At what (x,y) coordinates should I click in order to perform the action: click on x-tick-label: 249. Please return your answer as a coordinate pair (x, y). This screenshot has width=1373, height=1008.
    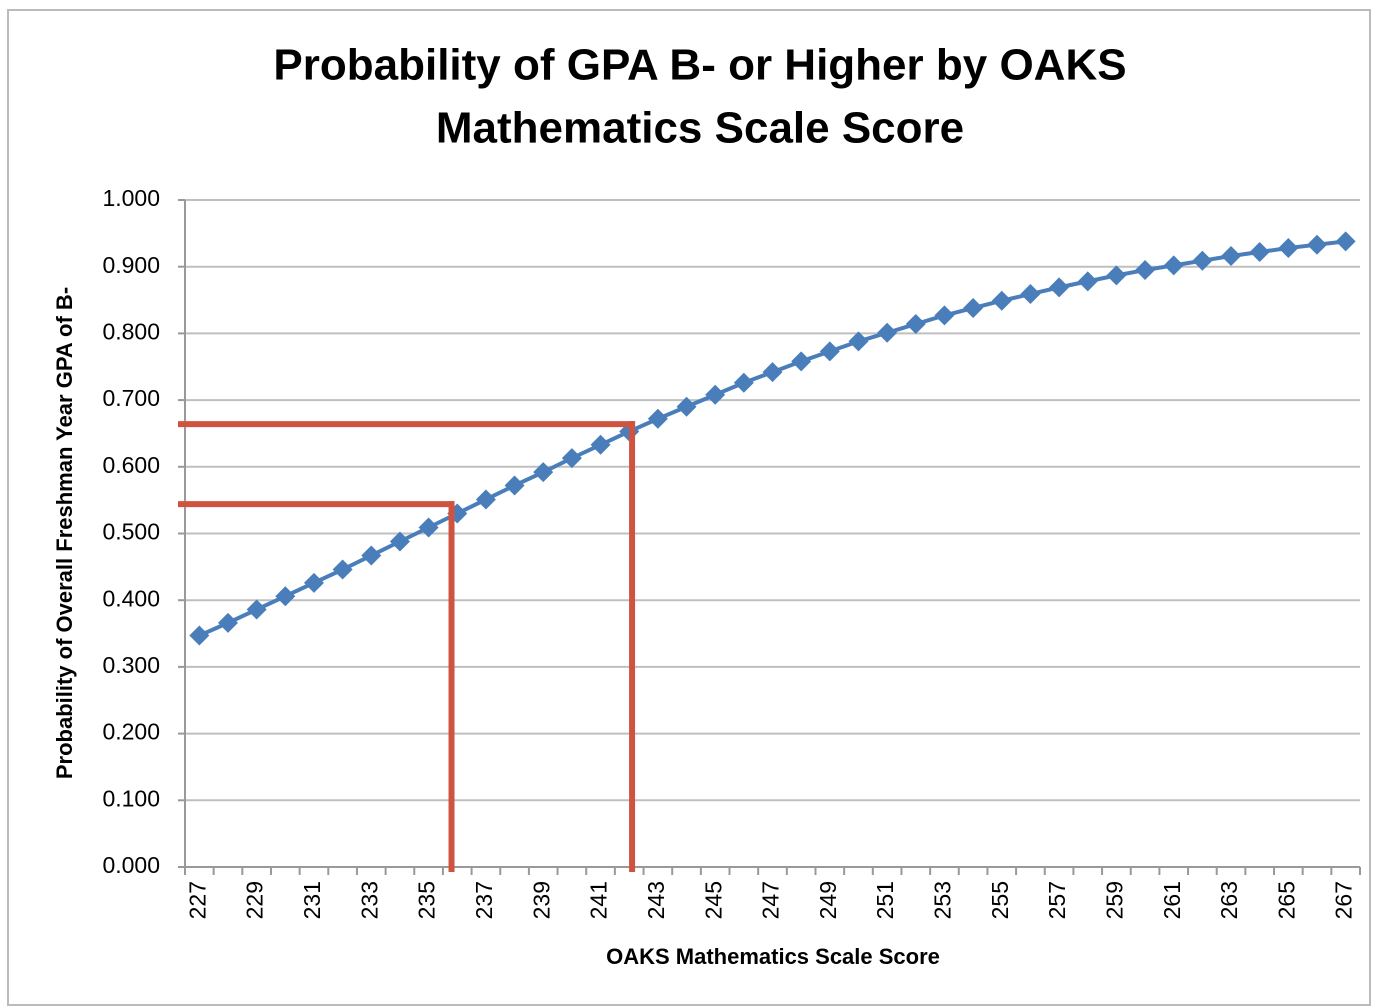
    Looking at the image, I should click on (828, 900).